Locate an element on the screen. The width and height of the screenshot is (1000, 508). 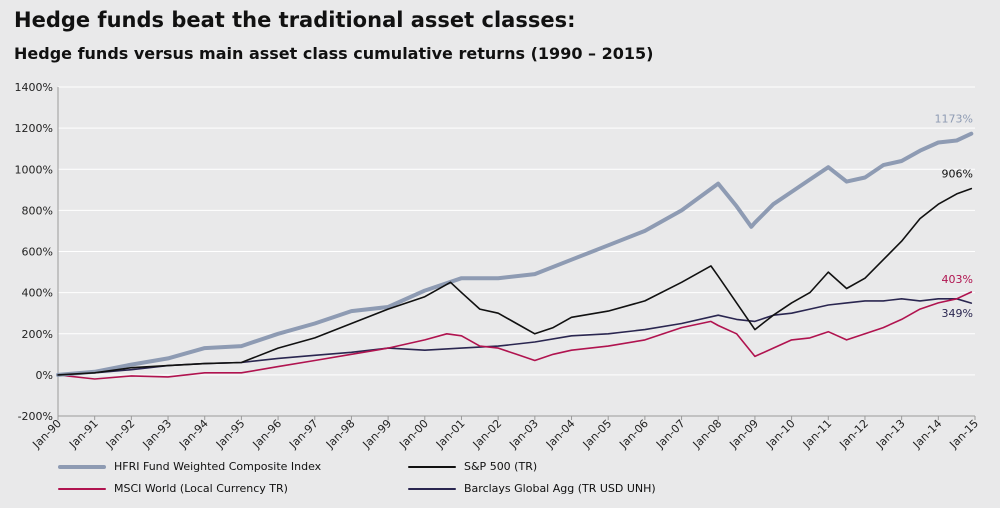
legend-item-hfri: HFRI Fund Weighted Composite Index is located at coordinates (189, 466).